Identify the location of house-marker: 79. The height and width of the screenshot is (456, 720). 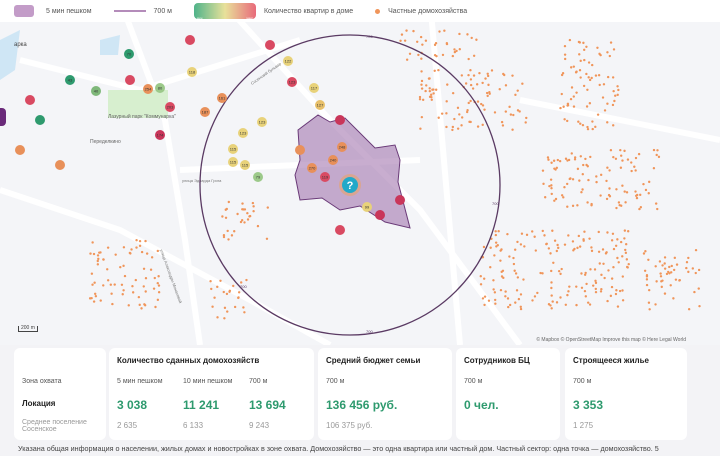
(258, 177).